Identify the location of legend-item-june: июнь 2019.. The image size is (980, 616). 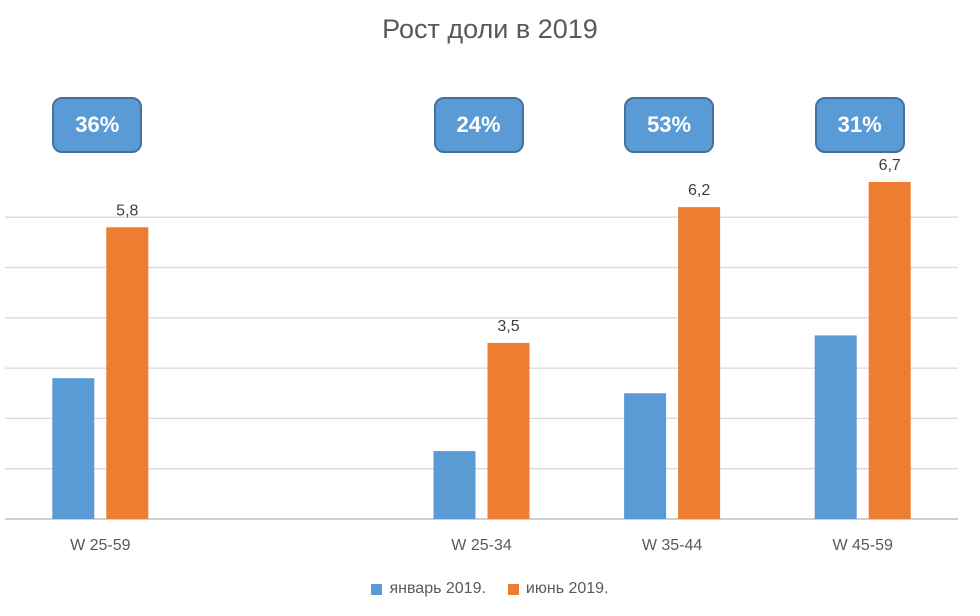
(558, 589).